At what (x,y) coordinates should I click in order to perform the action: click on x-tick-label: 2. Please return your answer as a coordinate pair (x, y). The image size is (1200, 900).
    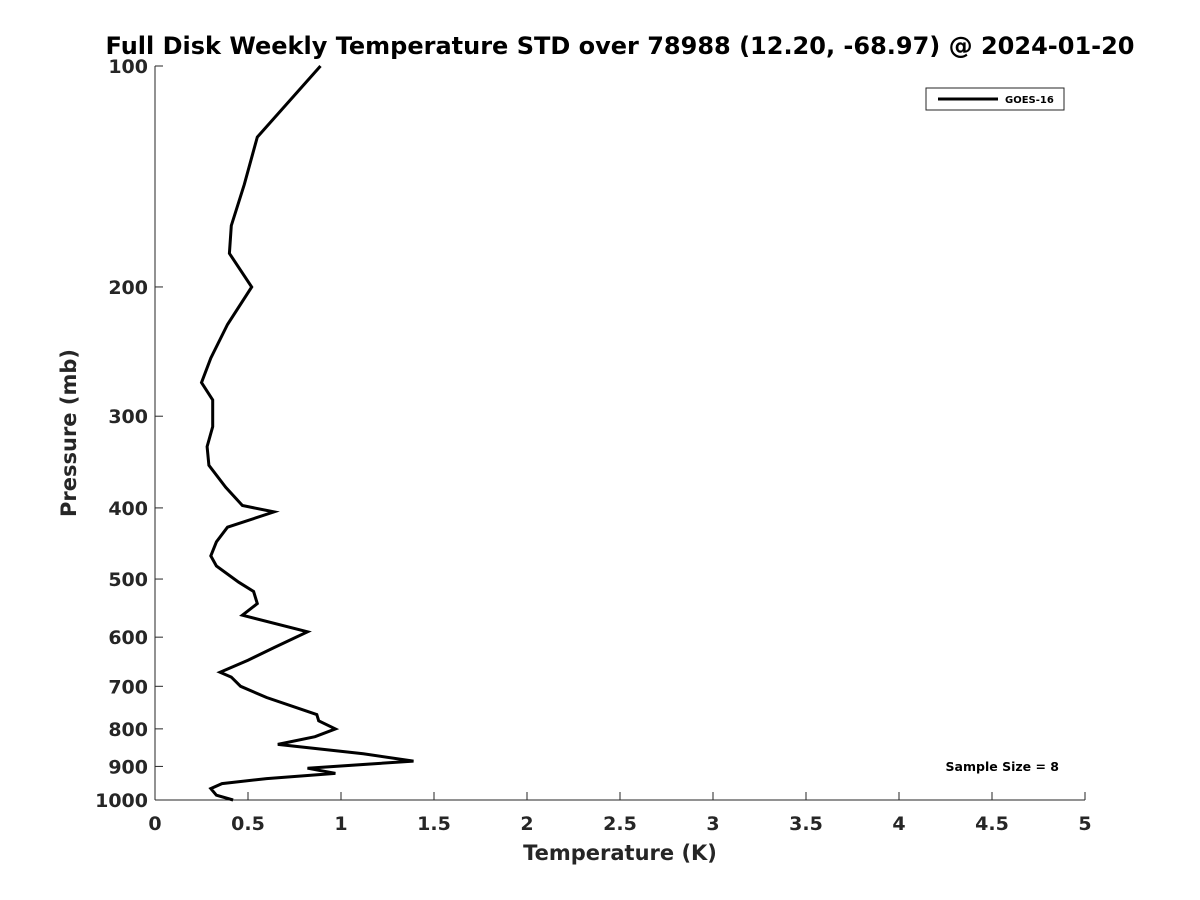
    Looking at the image, I should click on (526, 824).